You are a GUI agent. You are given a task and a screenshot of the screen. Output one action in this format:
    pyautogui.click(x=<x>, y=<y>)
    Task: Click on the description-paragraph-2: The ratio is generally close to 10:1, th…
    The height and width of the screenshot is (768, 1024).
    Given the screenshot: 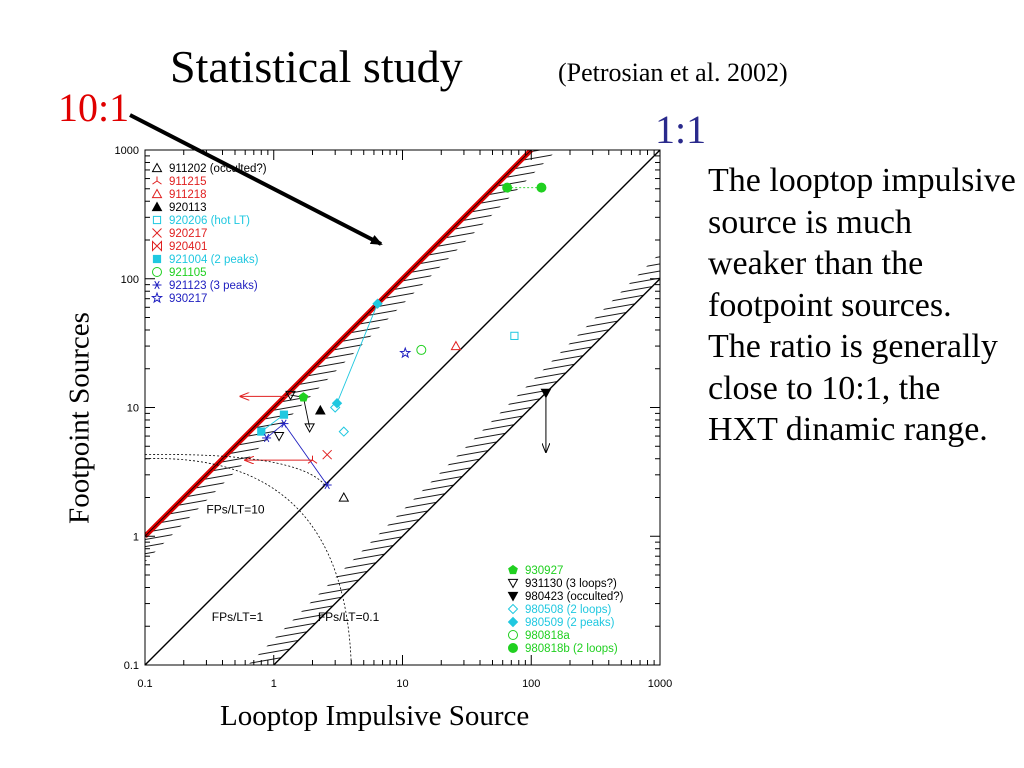 What is the action you would take?
    pyautogui.click(x=853, y=388)
    